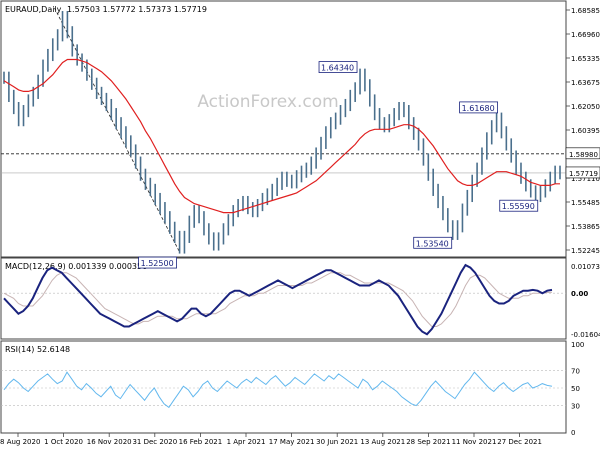 Image resolution: width=600 pixels, height=450 pixels. What do you see at coordinates (585, 131) in the screenshot?
I see `price-y-tick-label: 1.60395` at bounding box center [585, 131].